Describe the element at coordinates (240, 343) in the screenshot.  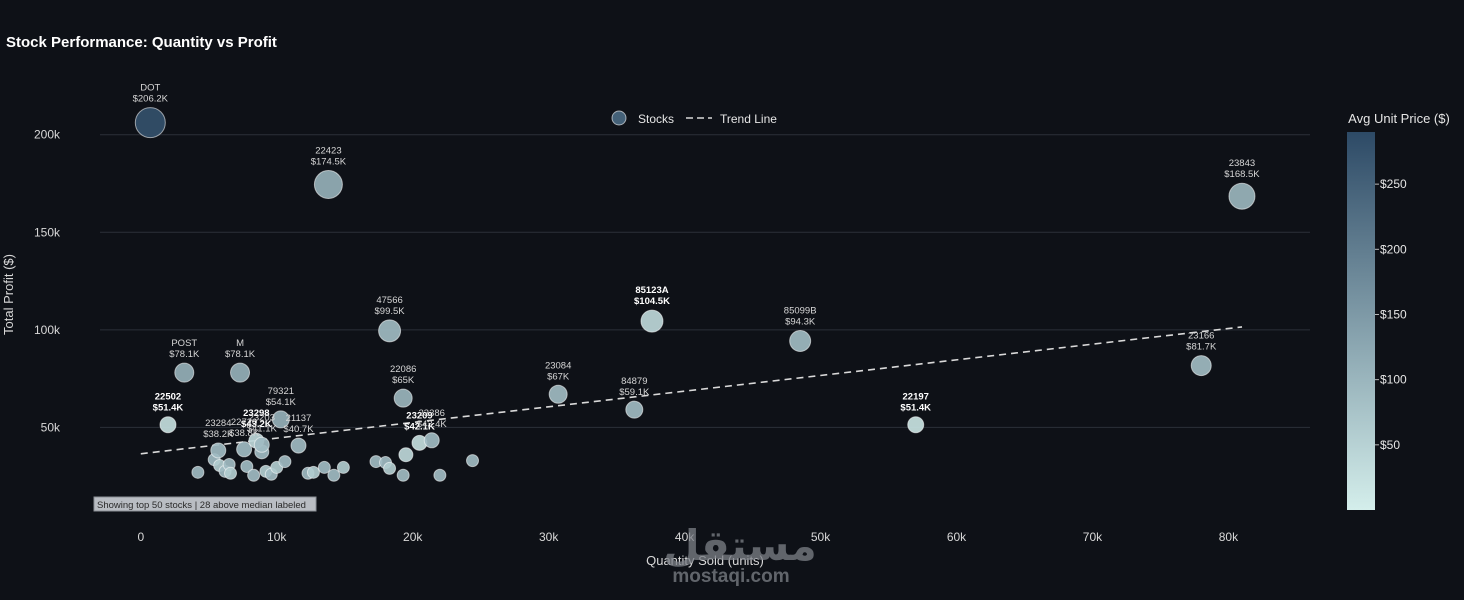
I see `point-code-label: M` at that location.